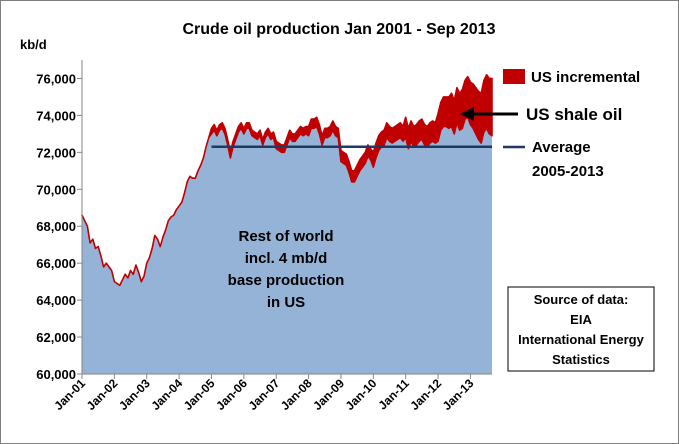 The image size is (679, 444). I want to click on average-label-line1: Average, so click(561, 147).